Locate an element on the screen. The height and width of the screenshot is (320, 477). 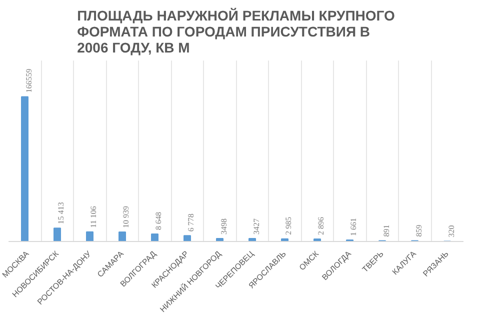
data-label: 320 is located at coordinates (451, 231).